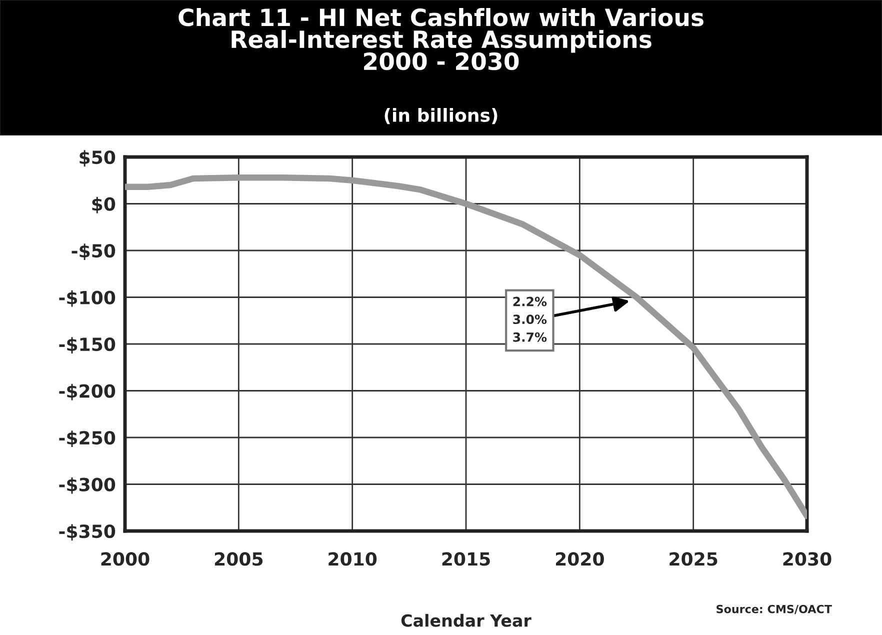  What do you see at coordinates (87, 345) in the screenshot?
I see `y-tick-label: -$150` at bounding box center [87, 345].